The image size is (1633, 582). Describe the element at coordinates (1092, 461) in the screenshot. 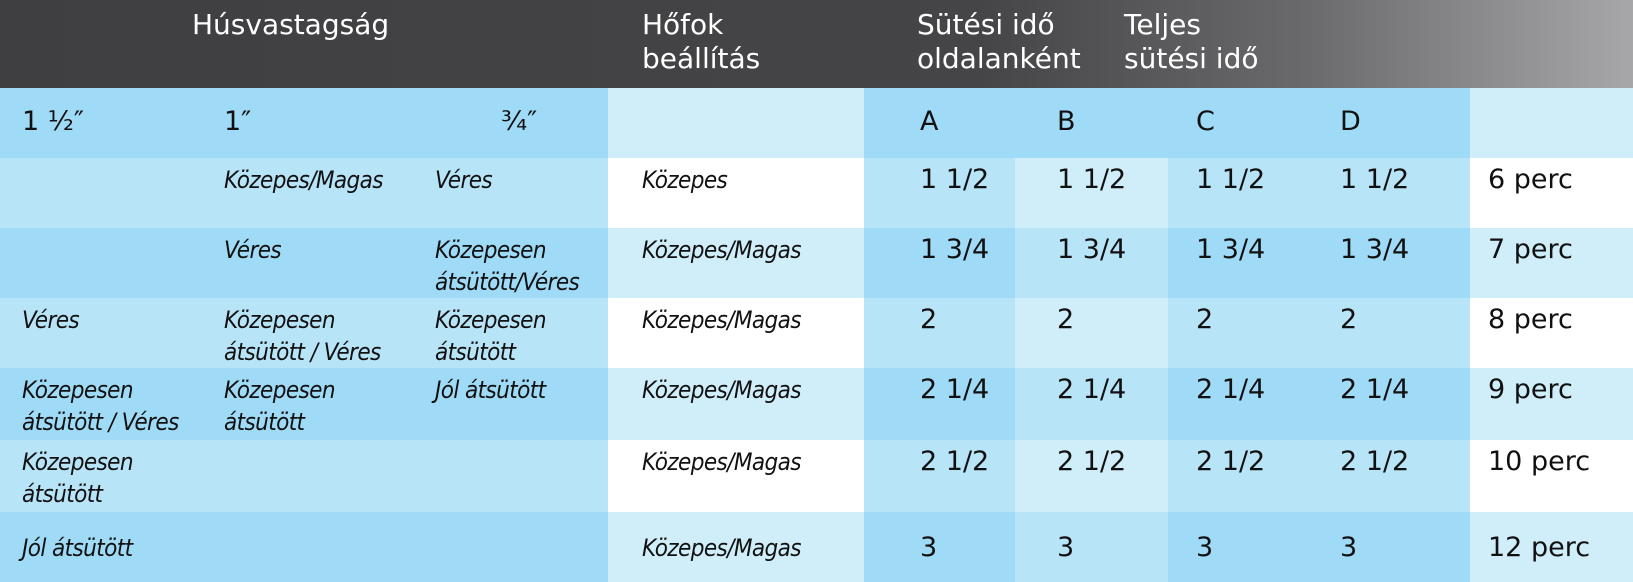

I see `value-time-b: 2 1/2` at that location.